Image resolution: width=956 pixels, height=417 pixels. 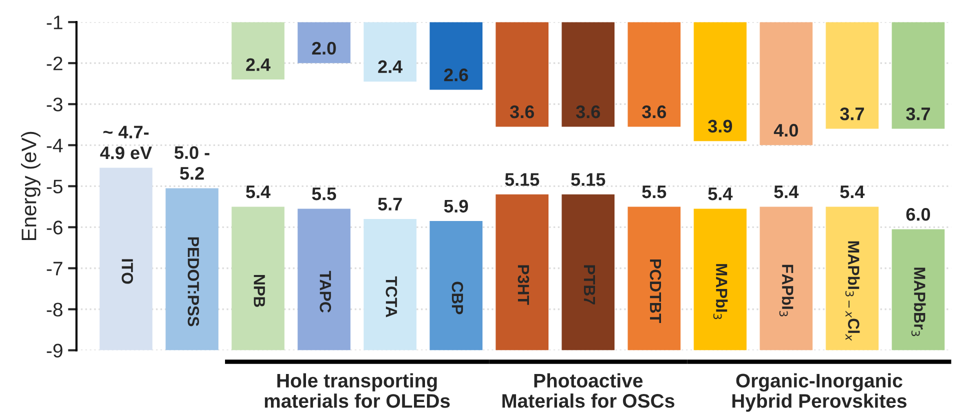 What do you see at coordinates (54, 105) in the screenshot?
I see `y-tick-label: -3` at bounding box center [54, 105].